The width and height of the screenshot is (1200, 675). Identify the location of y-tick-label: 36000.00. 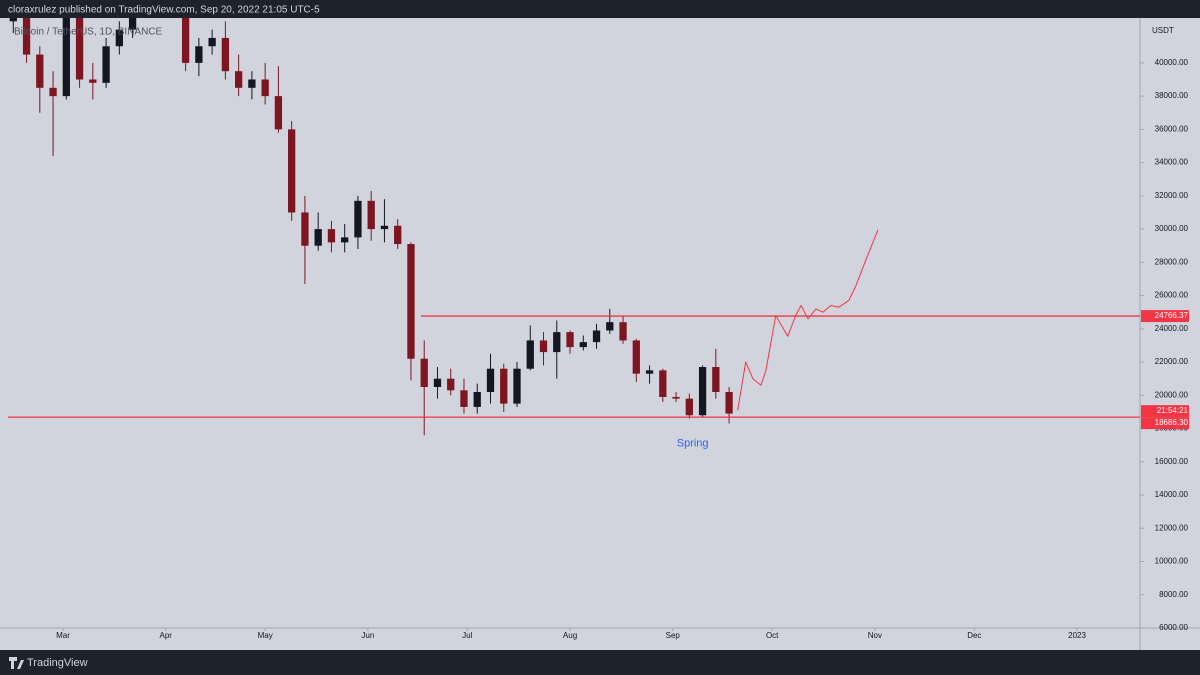
(1172, 128).